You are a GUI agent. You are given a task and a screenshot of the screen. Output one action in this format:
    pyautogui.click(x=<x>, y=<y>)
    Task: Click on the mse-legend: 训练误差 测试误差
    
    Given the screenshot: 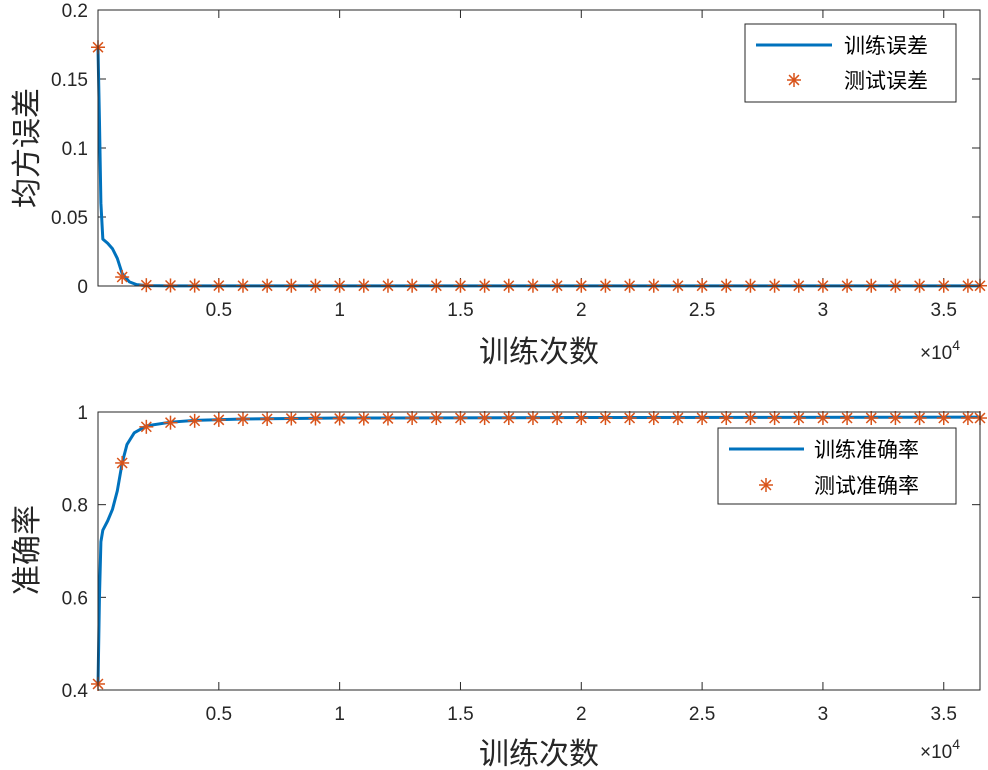 What is the action you would take?
    pyautogui.click(x=850, y=63)
    